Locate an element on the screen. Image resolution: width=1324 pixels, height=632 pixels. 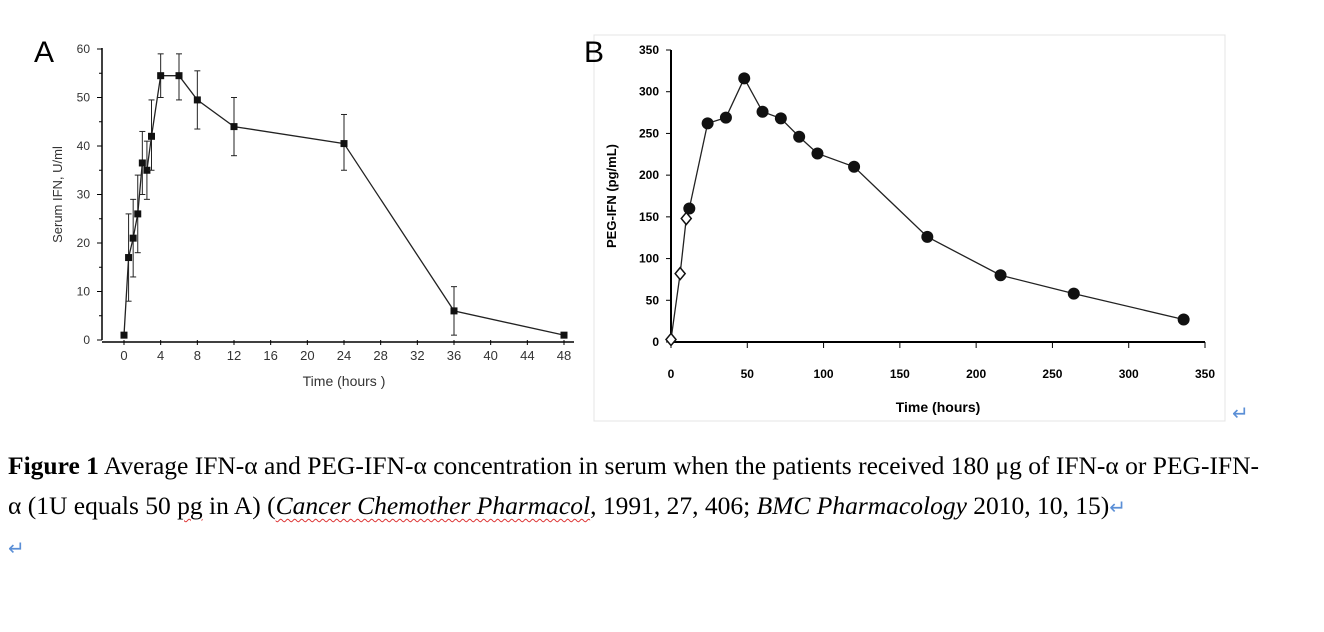
x-tick-label: 300 is located at coordinates (1129, 374).